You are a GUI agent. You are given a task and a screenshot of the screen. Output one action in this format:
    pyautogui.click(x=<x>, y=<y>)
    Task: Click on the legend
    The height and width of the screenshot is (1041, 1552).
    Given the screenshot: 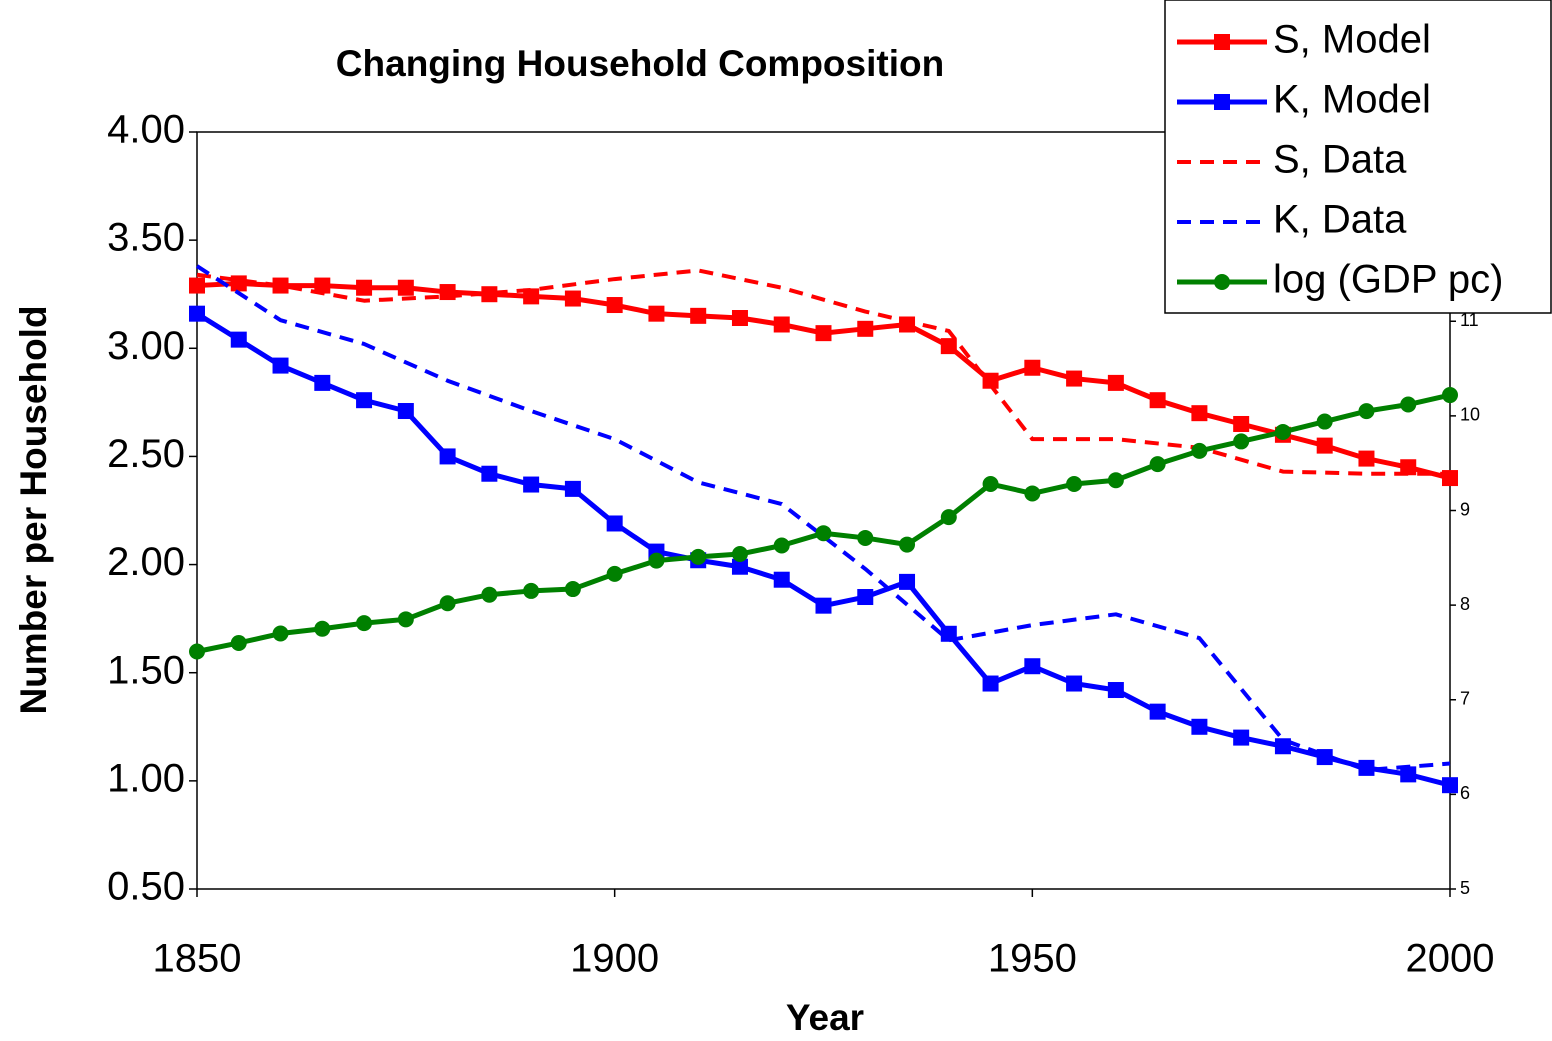 What is the action you would take?
    pyautogui.click(x=1358, y=157)
    